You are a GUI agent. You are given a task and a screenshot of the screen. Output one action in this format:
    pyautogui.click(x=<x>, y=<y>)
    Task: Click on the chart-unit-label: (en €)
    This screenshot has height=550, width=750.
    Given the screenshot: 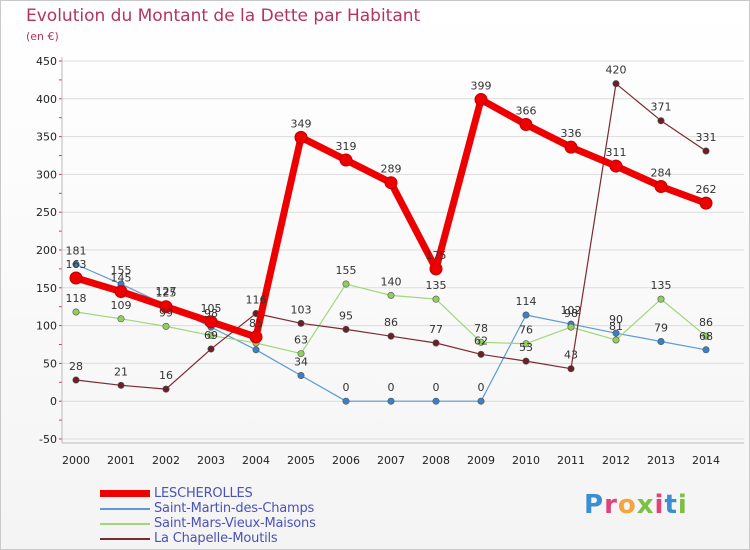 What is the action you would take?
    pyautogui.click(x=42, y=36)
    